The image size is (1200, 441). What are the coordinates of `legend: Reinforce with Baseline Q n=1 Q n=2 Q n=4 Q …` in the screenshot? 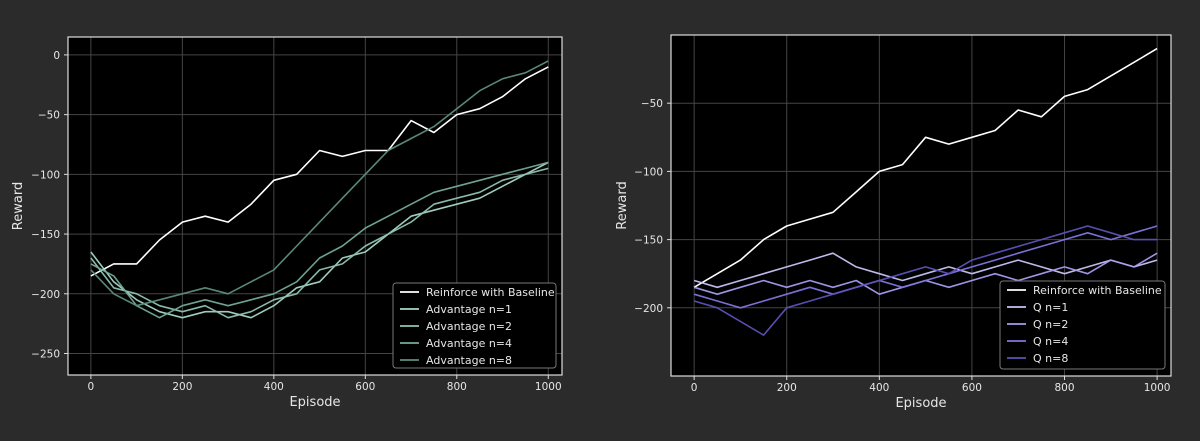 It's located at (1082, 325).